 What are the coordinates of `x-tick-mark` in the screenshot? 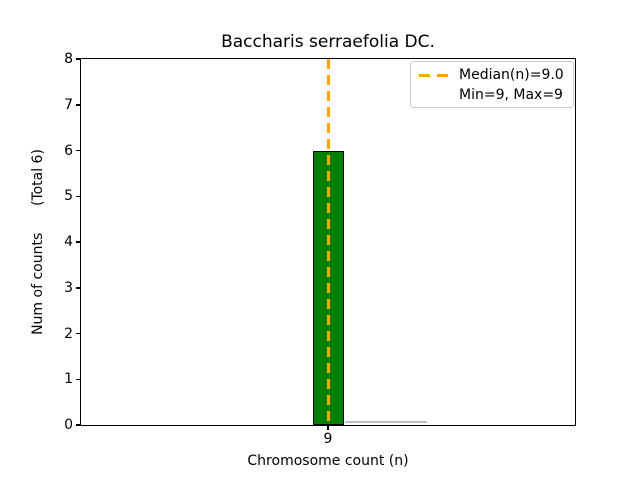 It's located at (328, 428).